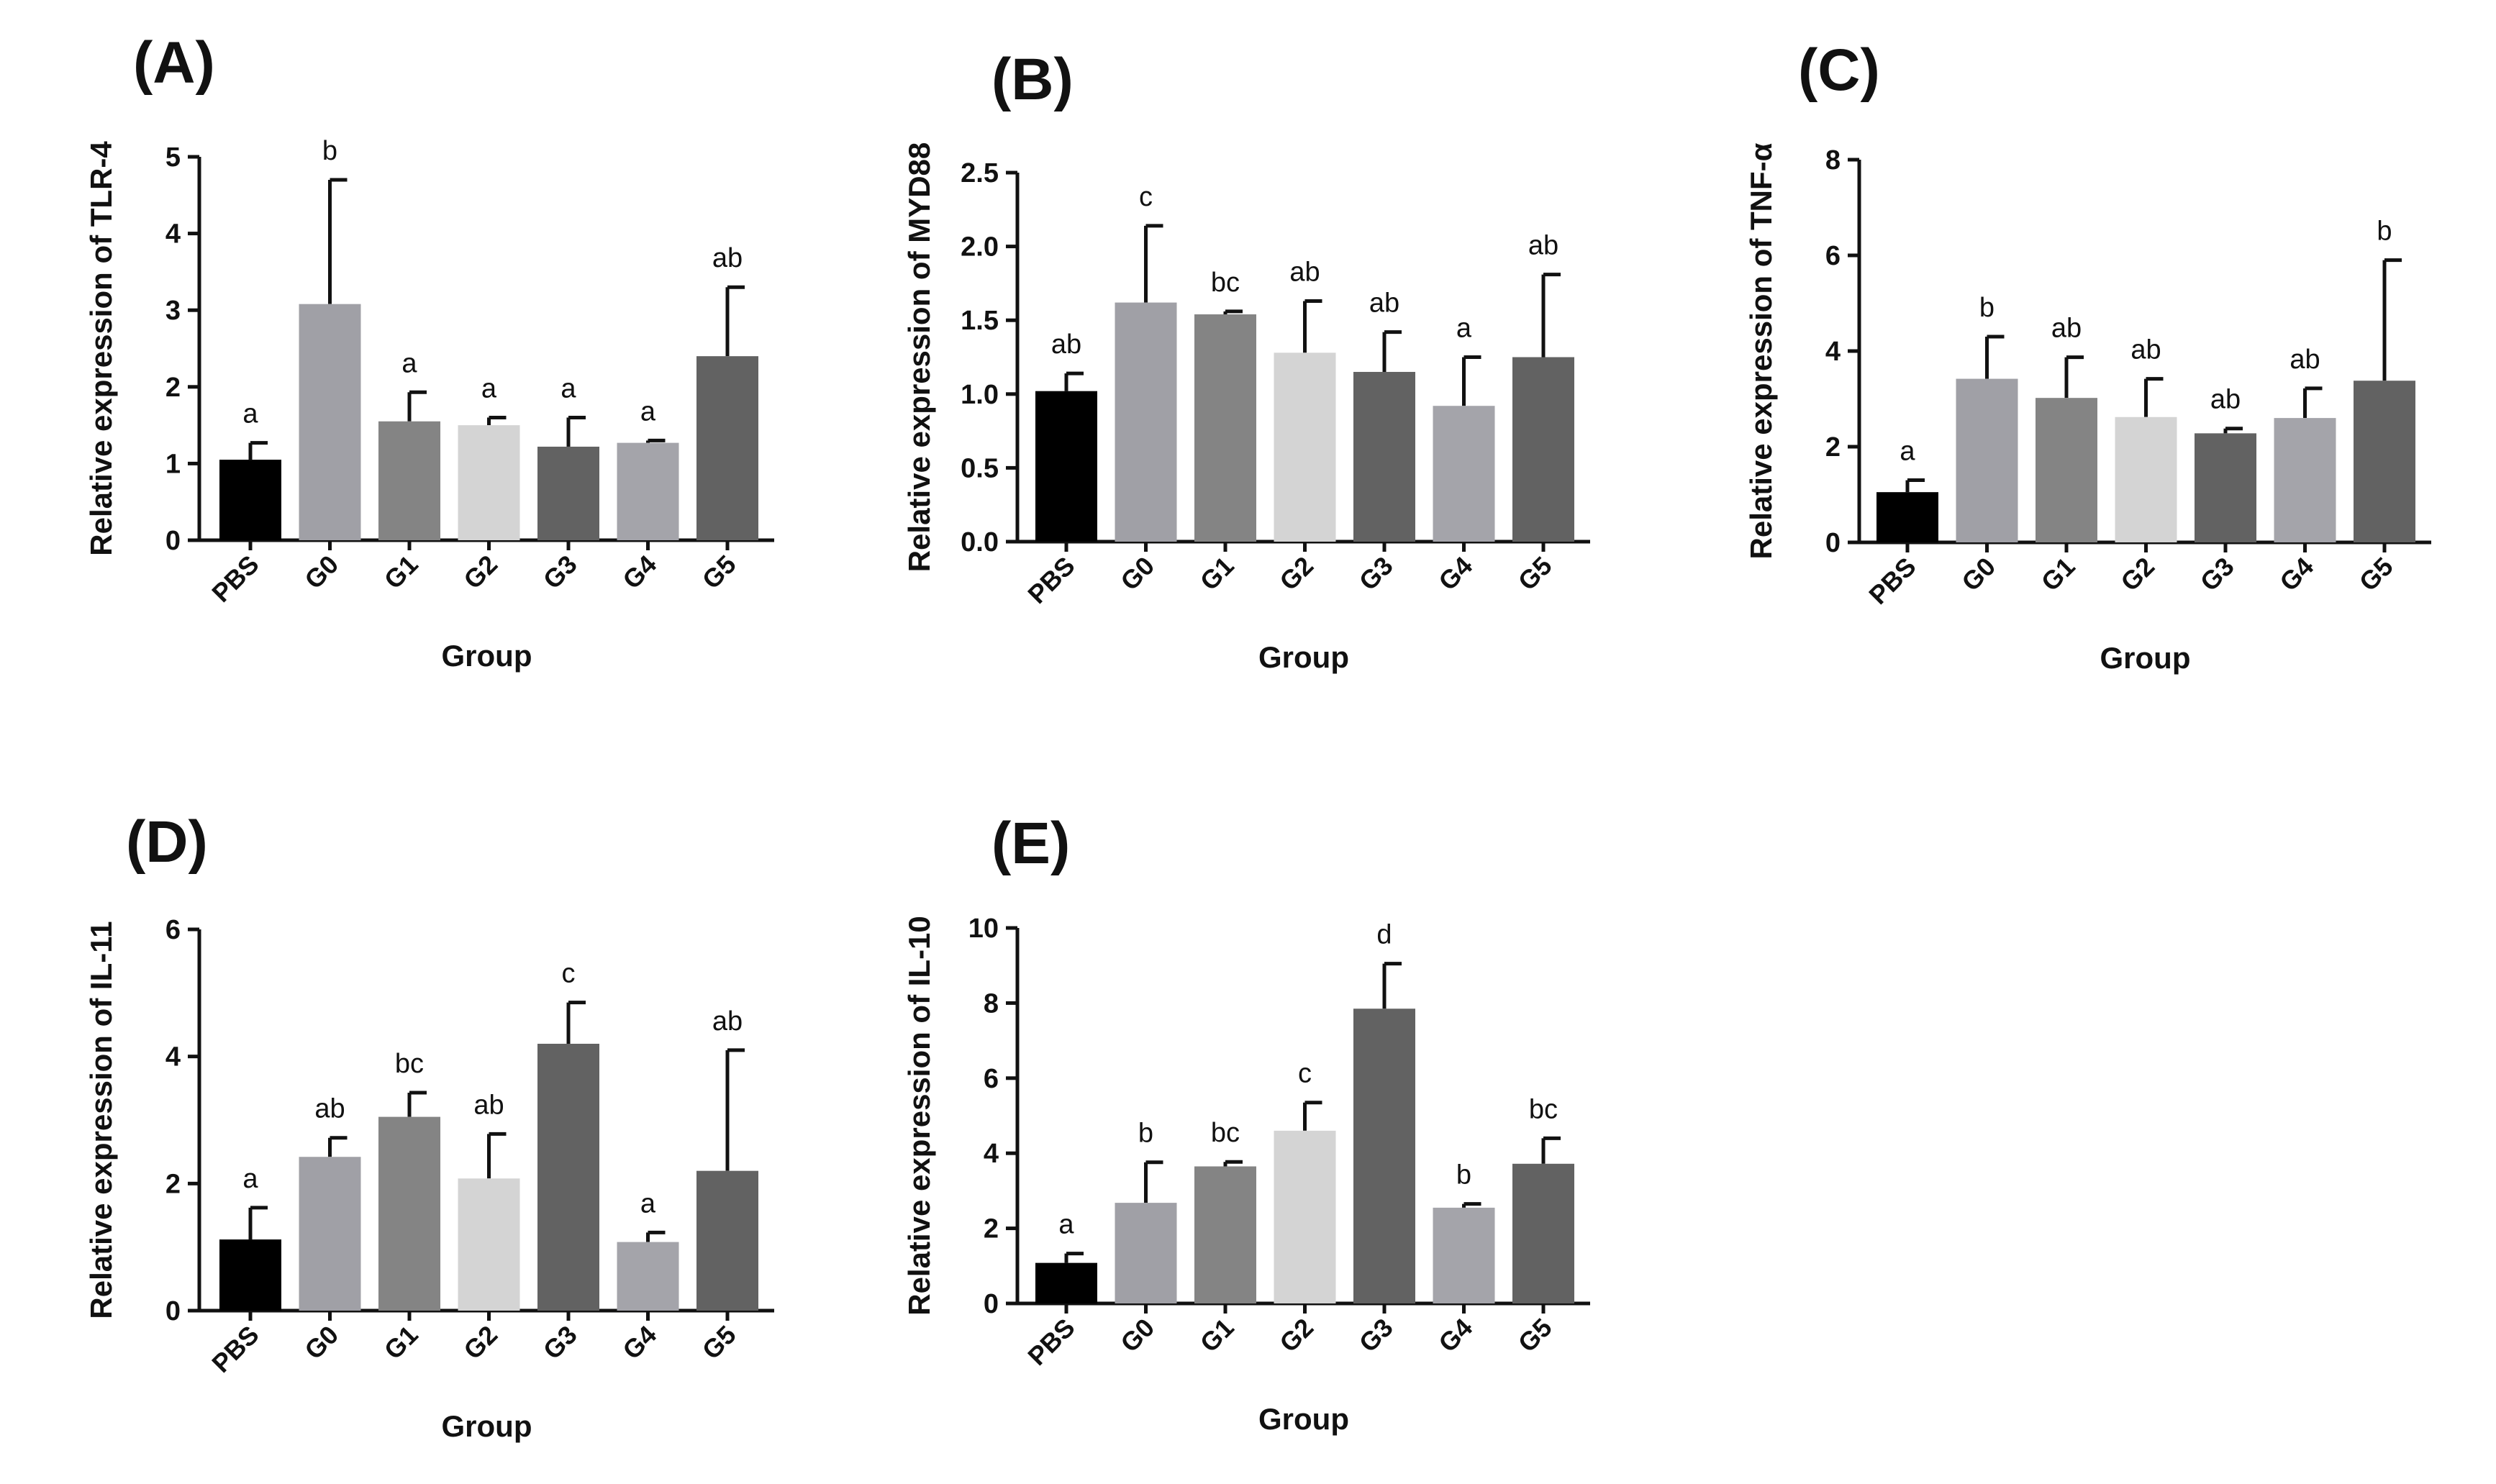  I want to click on y-tick-label: 2.0, so click(980, 247).